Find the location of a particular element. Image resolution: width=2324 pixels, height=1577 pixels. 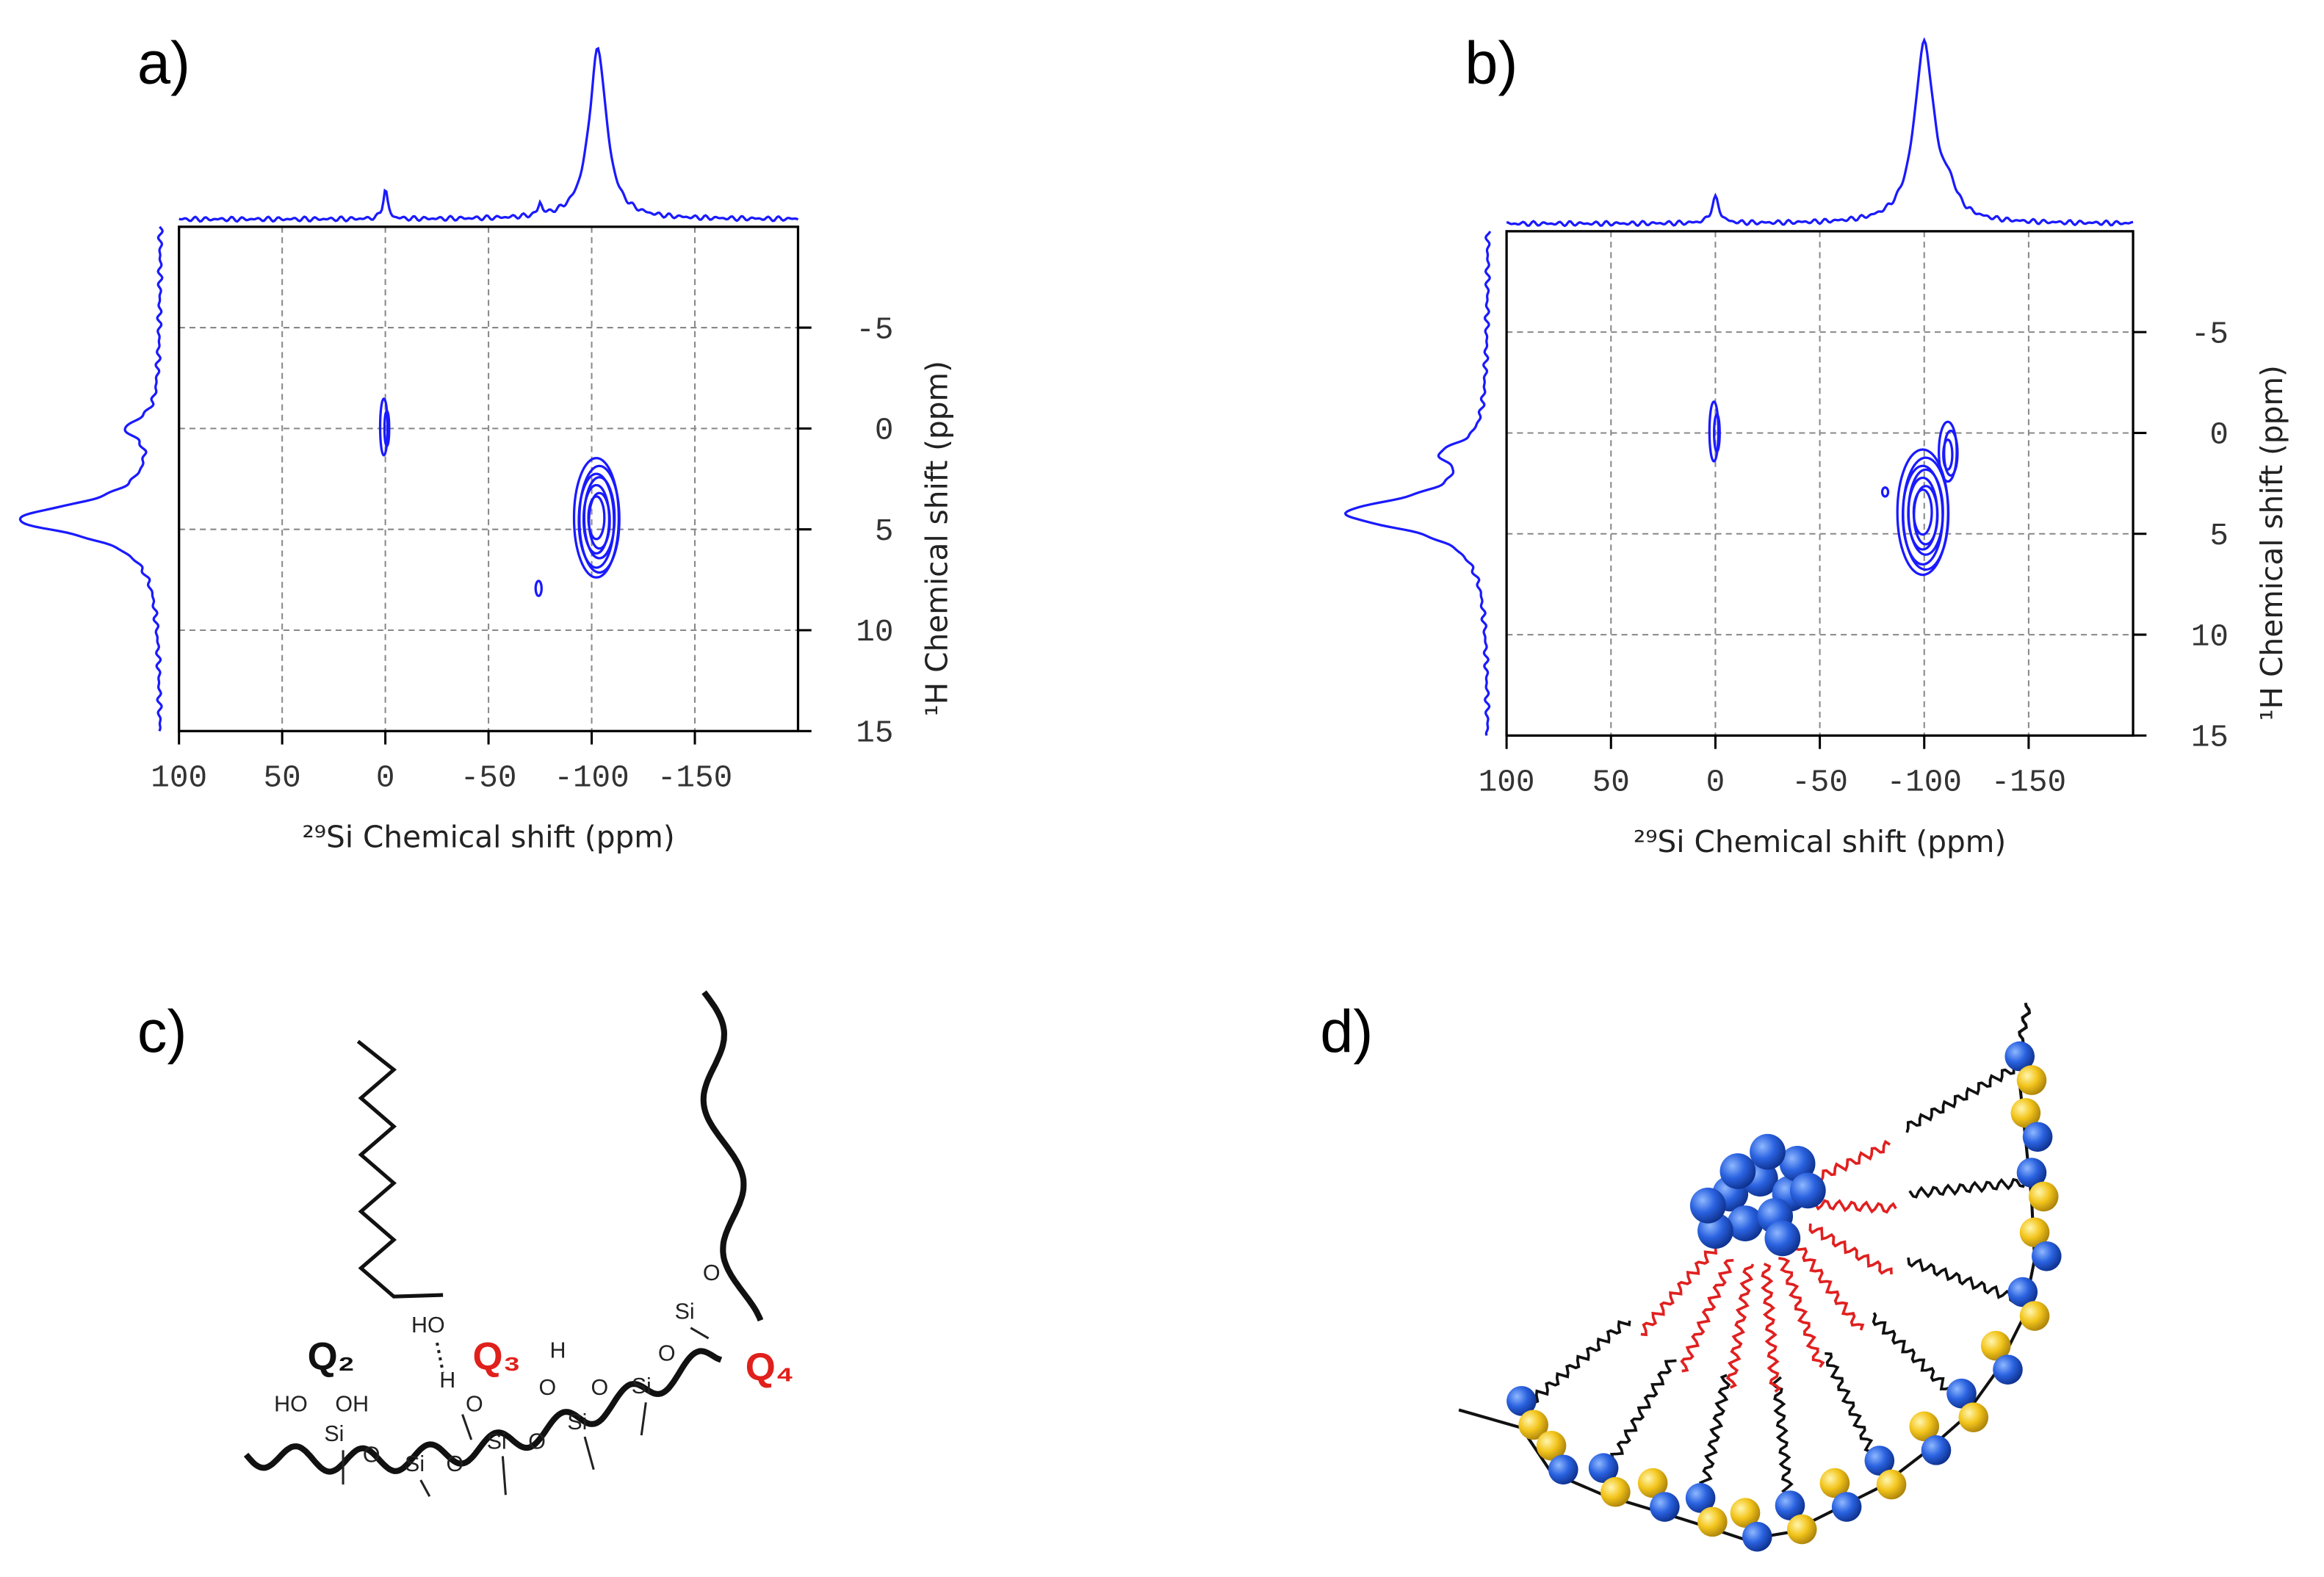

y-tick-label: -5 is located at coordinates (2210, 334).